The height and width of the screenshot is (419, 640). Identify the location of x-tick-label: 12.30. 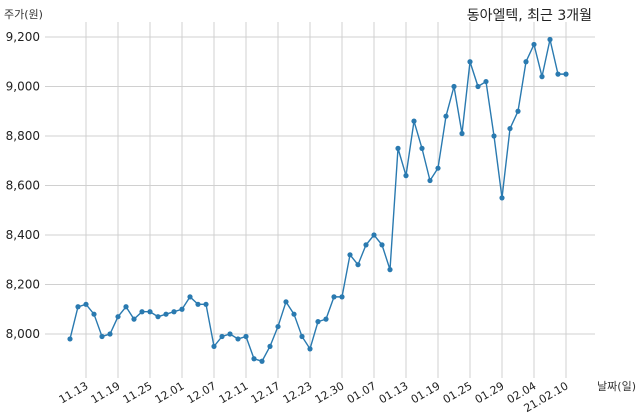
(330, 392).